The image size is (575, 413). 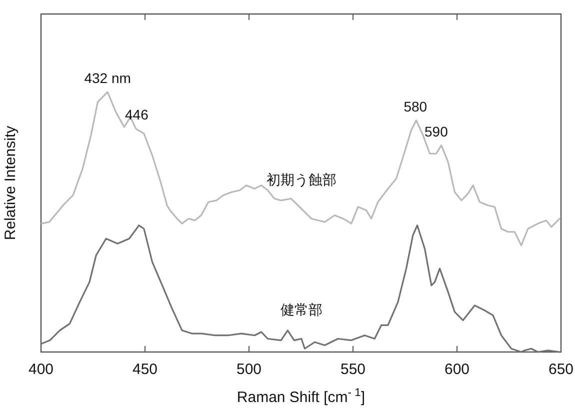 I want to click on x-tick-label: 550, so click(x=353, y=369).